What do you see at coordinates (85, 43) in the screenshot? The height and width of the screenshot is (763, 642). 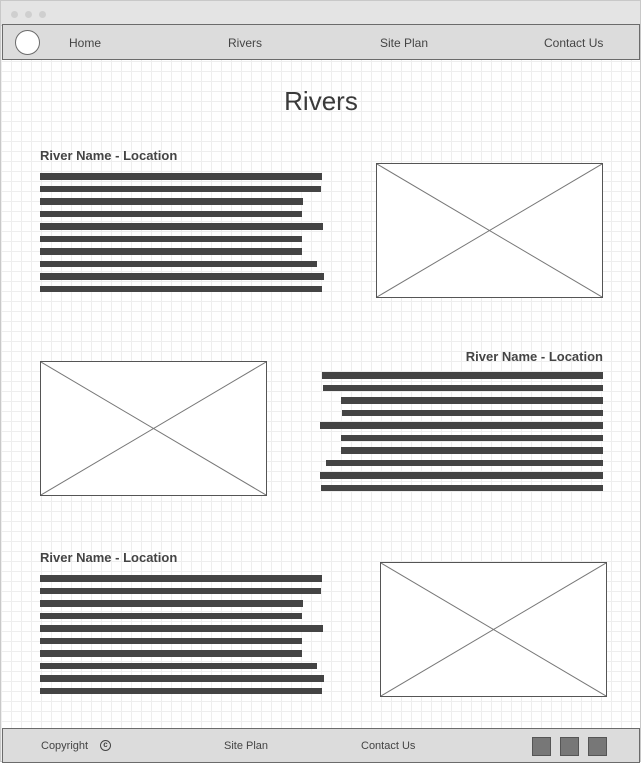 I see `nav-home-link: Home` at bounding box center [85, 43].